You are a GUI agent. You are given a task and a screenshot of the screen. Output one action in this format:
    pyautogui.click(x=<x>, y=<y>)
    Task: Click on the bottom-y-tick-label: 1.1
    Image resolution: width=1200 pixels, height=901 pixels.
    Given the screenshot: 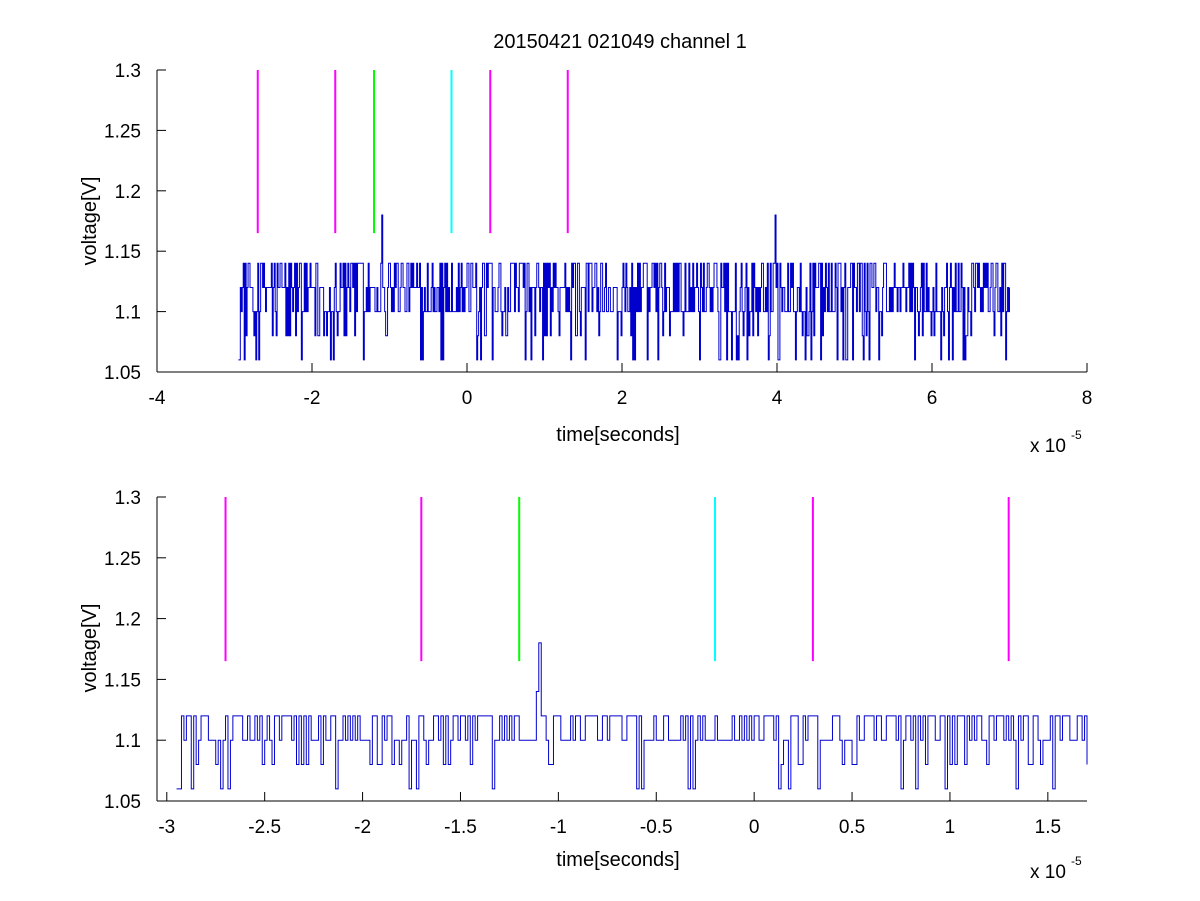 What is the action you would take?
    pyautogui.click(x=128, y=741)
    